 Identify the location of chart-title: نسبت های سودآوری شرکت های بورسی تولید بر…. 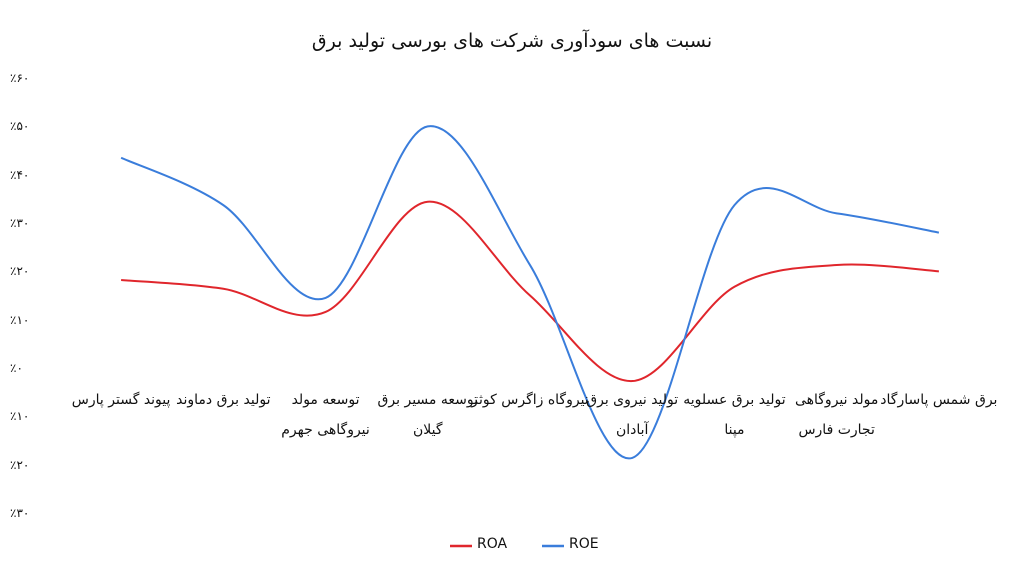
(512, 41).